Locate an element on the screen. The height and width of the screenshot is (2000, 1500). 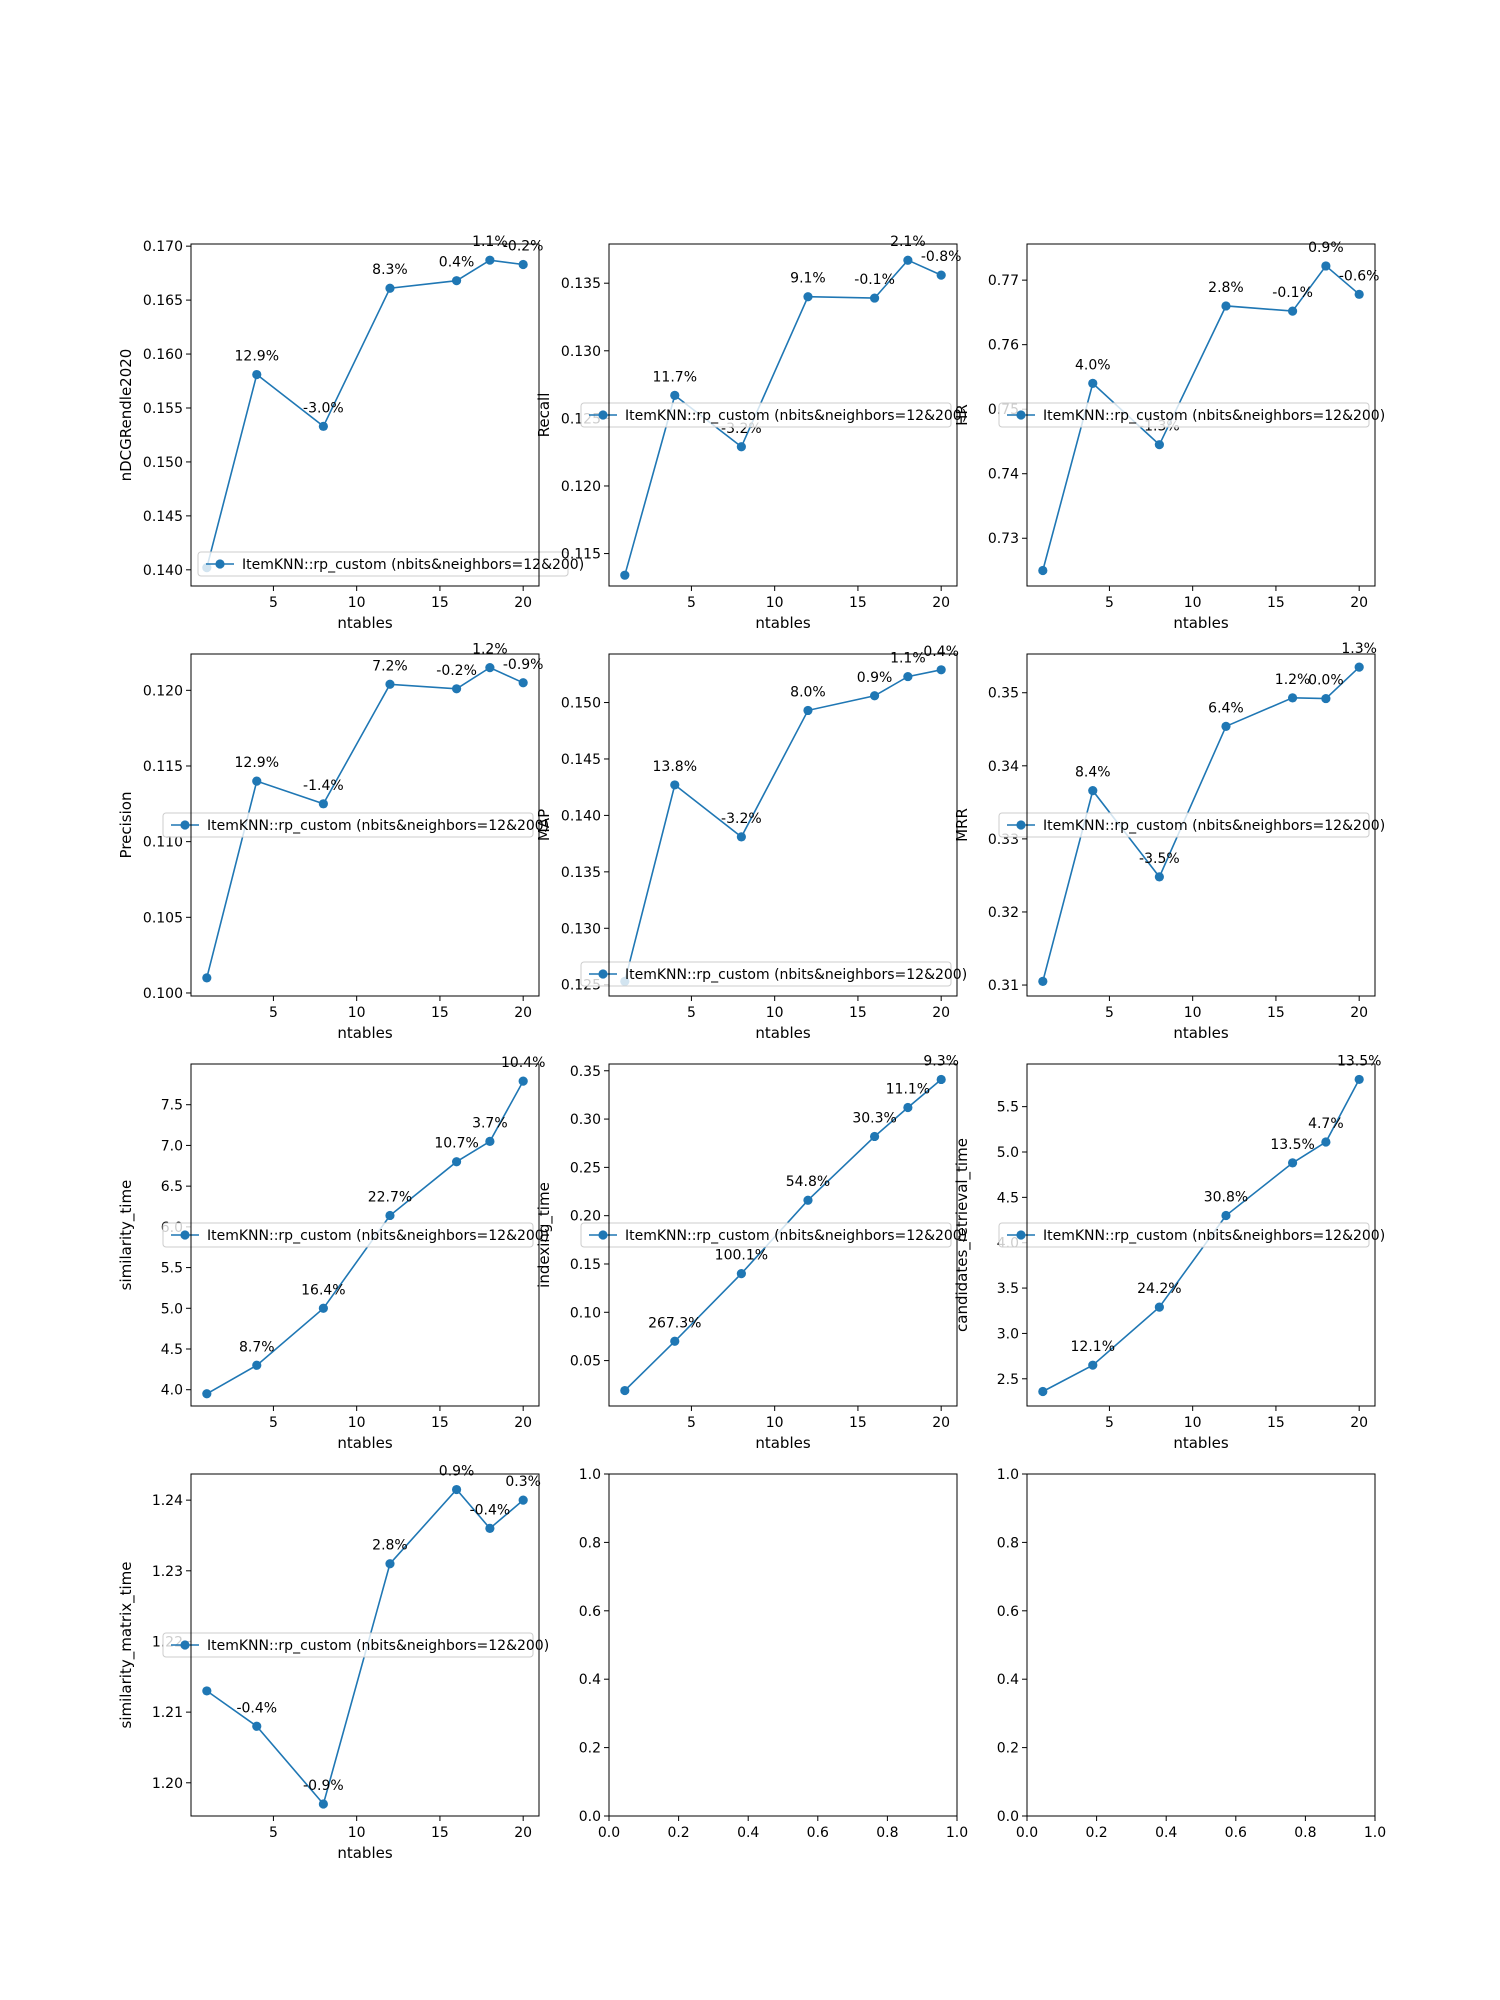
x-tick-label: 1.0 is located at coordinates (1375, 1833).